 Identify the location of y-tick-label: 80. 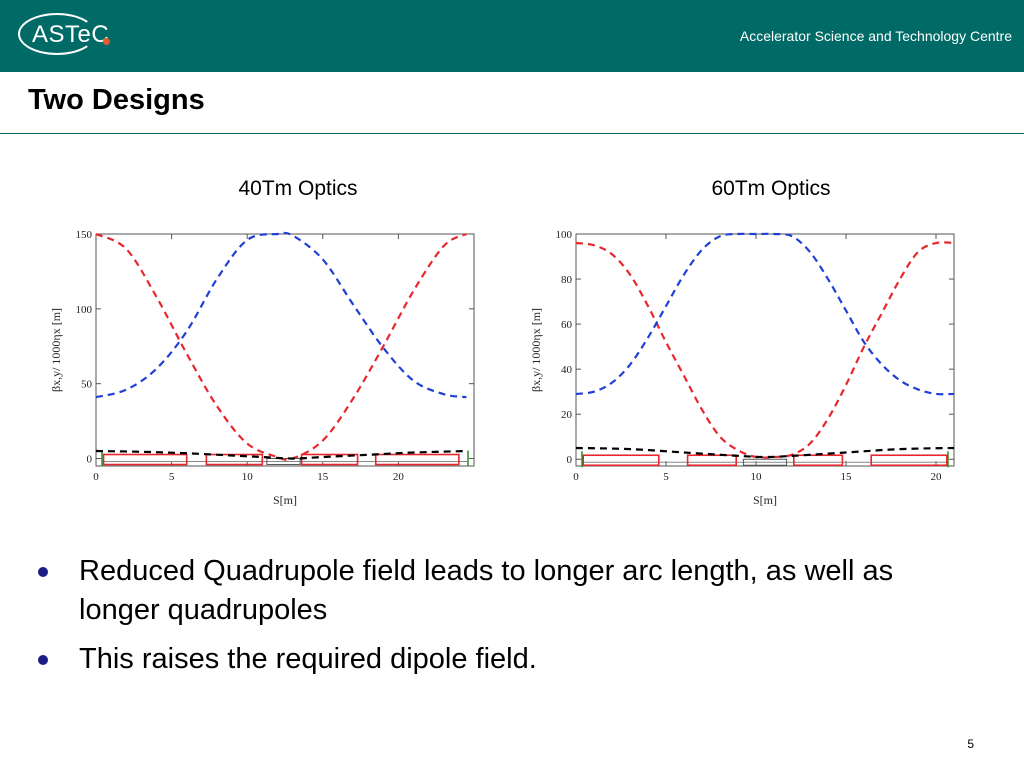
(567, 280).